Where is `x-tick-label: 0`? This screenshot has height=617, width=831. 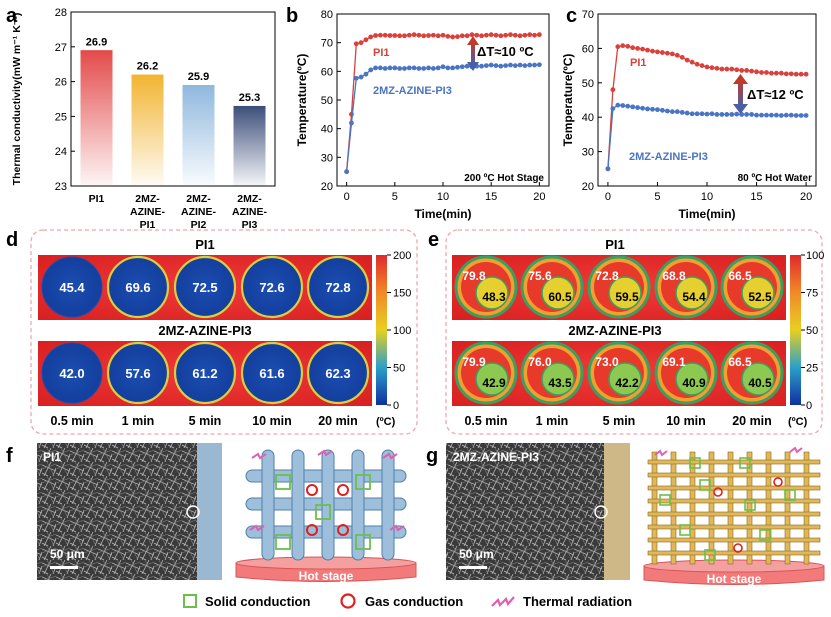
x-tick-label: 0 is located at coordinates (608, 197).